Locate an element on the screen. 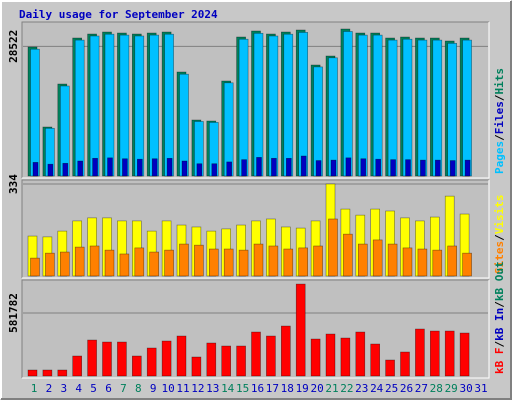  x-tick-label: 10 is located at coordinates (167, 388).